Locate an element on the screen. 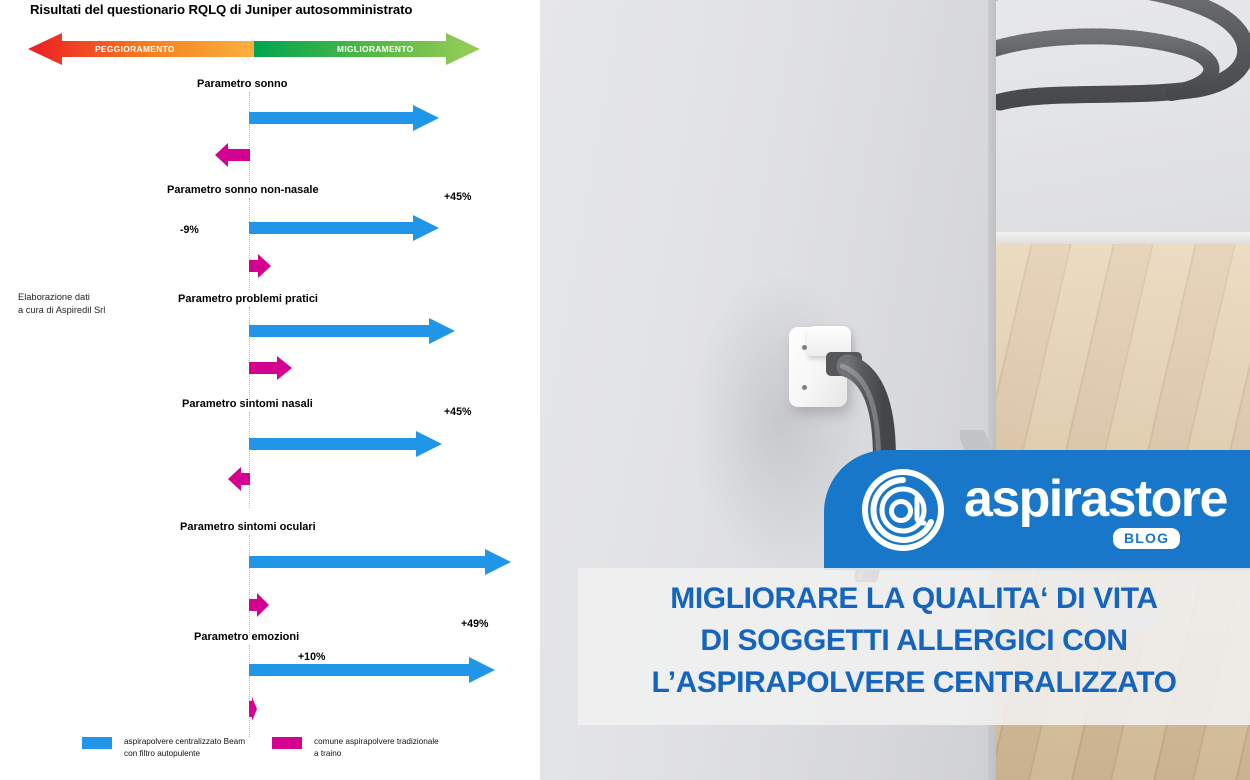  param-label: Parametro sonno is located at coordinates (242, 84).